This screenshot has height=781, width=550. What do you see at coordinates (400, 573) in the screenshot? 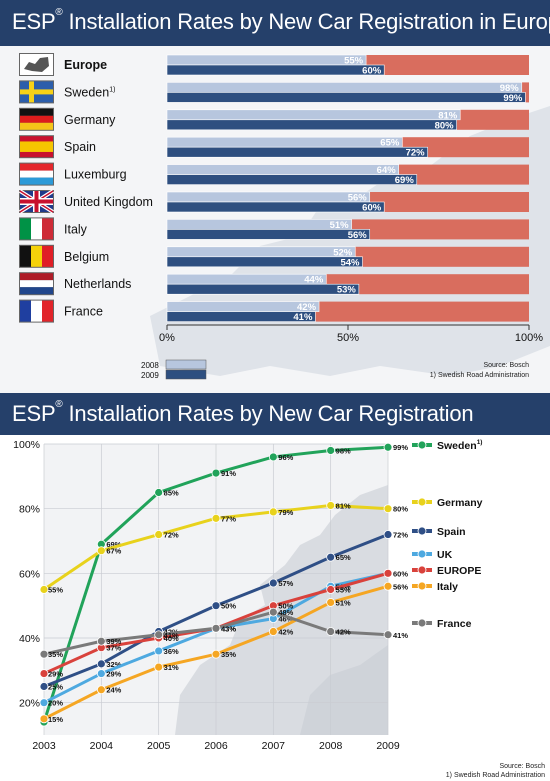
I see `data-label: 60%` at bounding box center [400, 573].